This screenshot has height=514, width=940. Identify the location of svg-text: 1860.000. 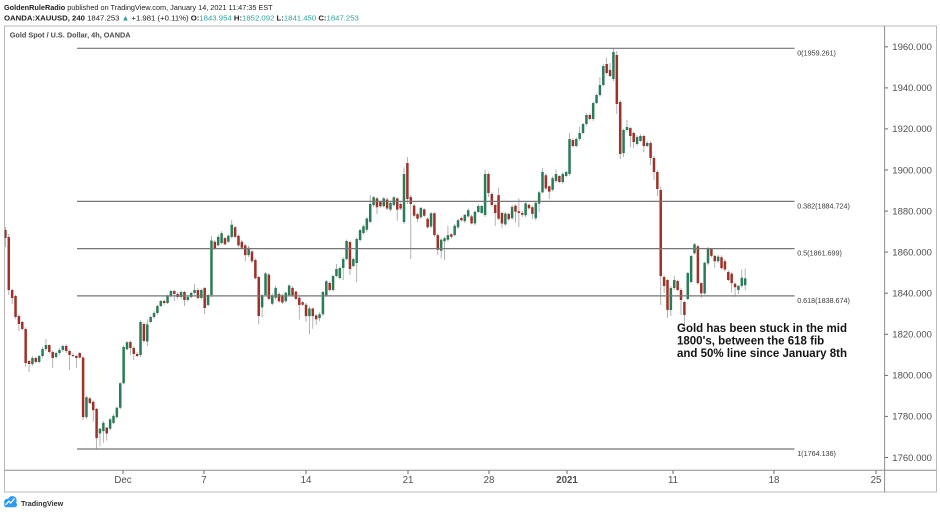
(912, 252).